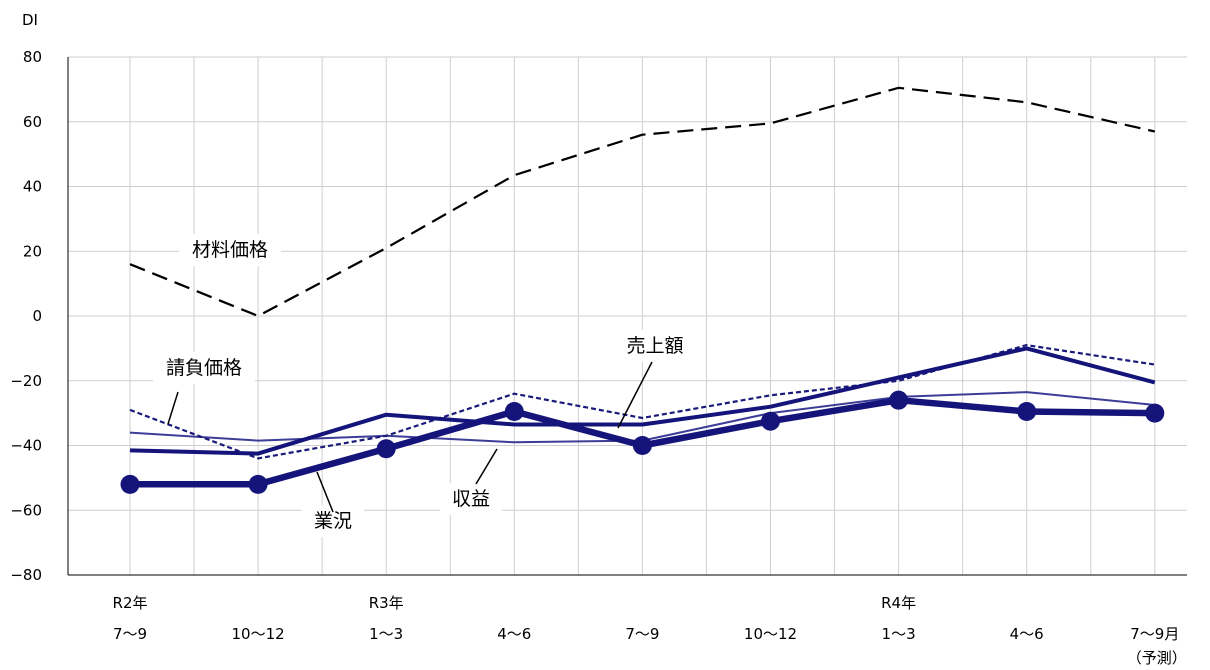 This screenshot has height=670, width=1210. What do you see at coordinates (26, 446) in the screenshot?
I see `y-tick-label: −40` at bounding box center [26, 446].